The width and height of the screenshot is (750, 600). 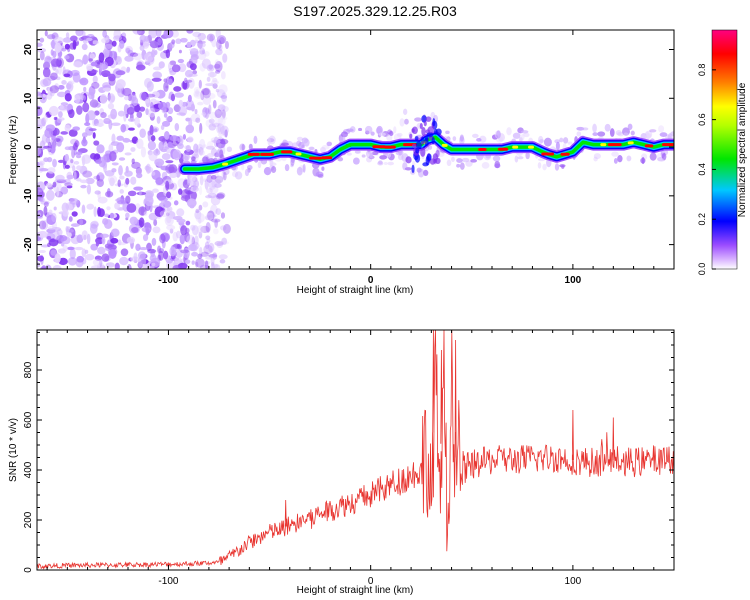 What do you see at coordinates (28, 519) in the screenshot?
I see `y-tick-label: 200` at bounding box center [28, 519].